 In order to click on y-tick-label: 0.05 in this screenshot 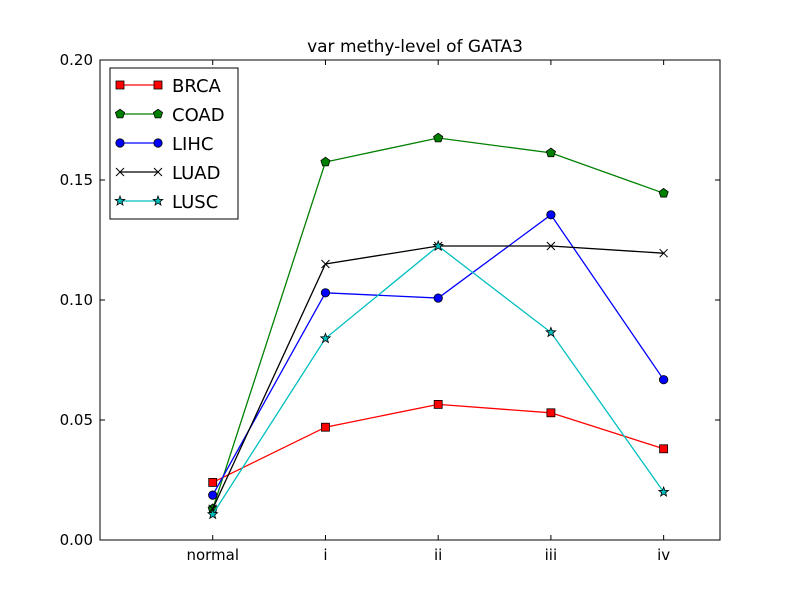, I will do `click(76, 420)`.